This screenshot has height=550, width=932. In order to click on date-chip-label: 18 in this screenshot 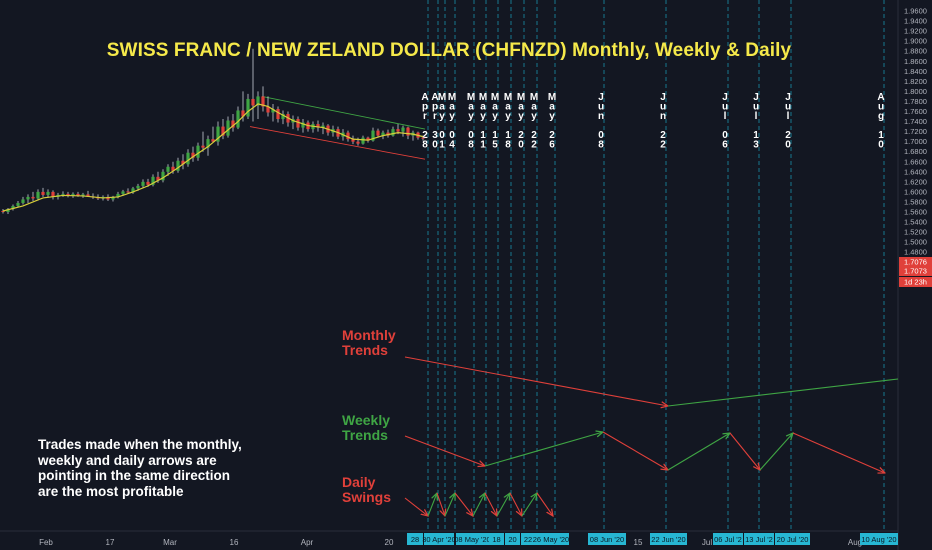, I will do `click(496, 539)`.